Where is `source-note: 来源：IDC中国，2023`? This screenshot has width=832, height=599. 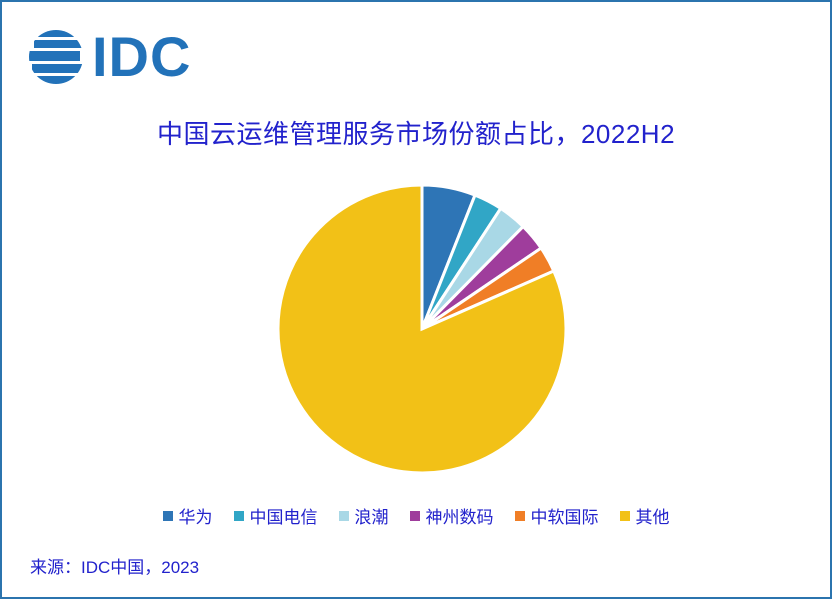
source-note: 来源：IDC中国，2023 is located at coordinates (115, 567).